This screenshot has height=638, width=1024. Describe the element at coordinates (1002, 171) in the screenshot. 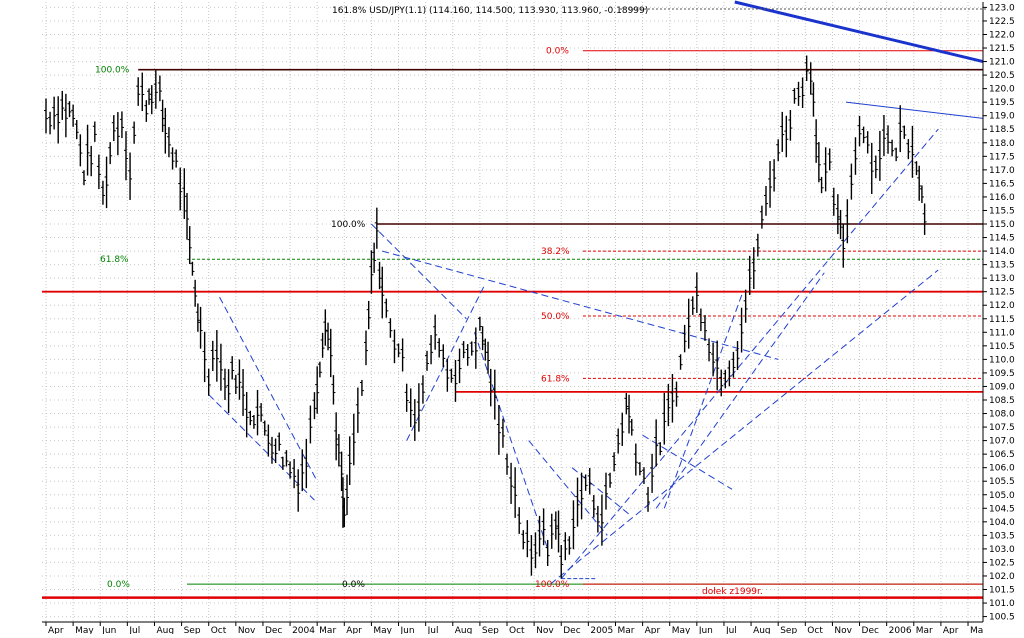

I see `y-tick-label: 117.0` at that location.